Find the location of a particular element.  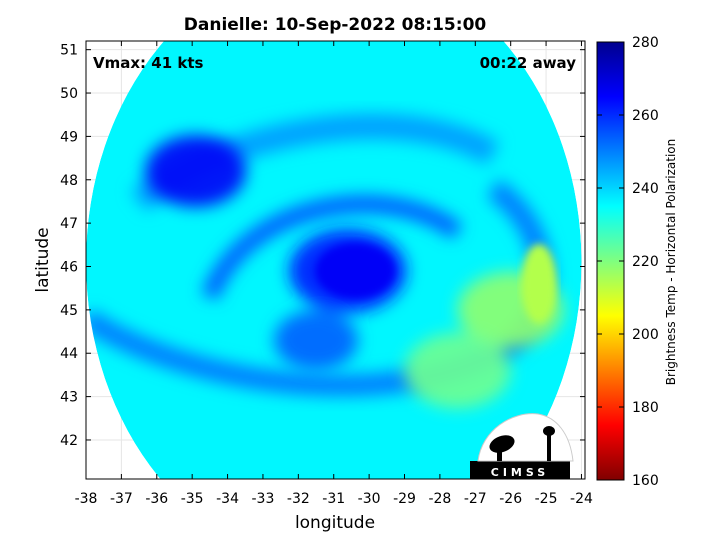

x-tick-label: -36 is located at coordinates (156, 499).